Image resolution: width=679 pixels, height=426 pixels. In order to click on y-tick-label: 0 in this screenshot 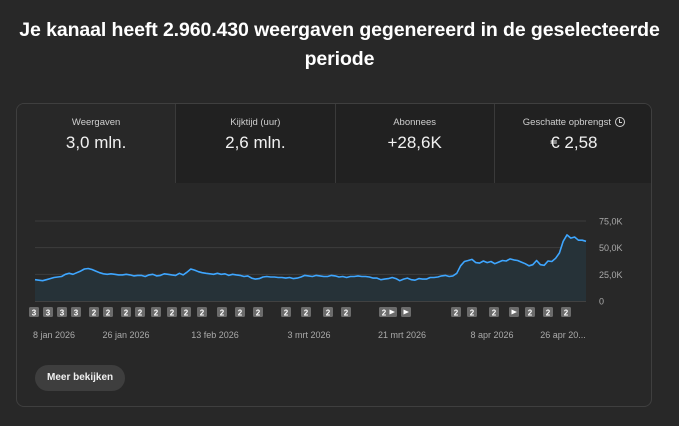, I will do `click(601, 302)`.